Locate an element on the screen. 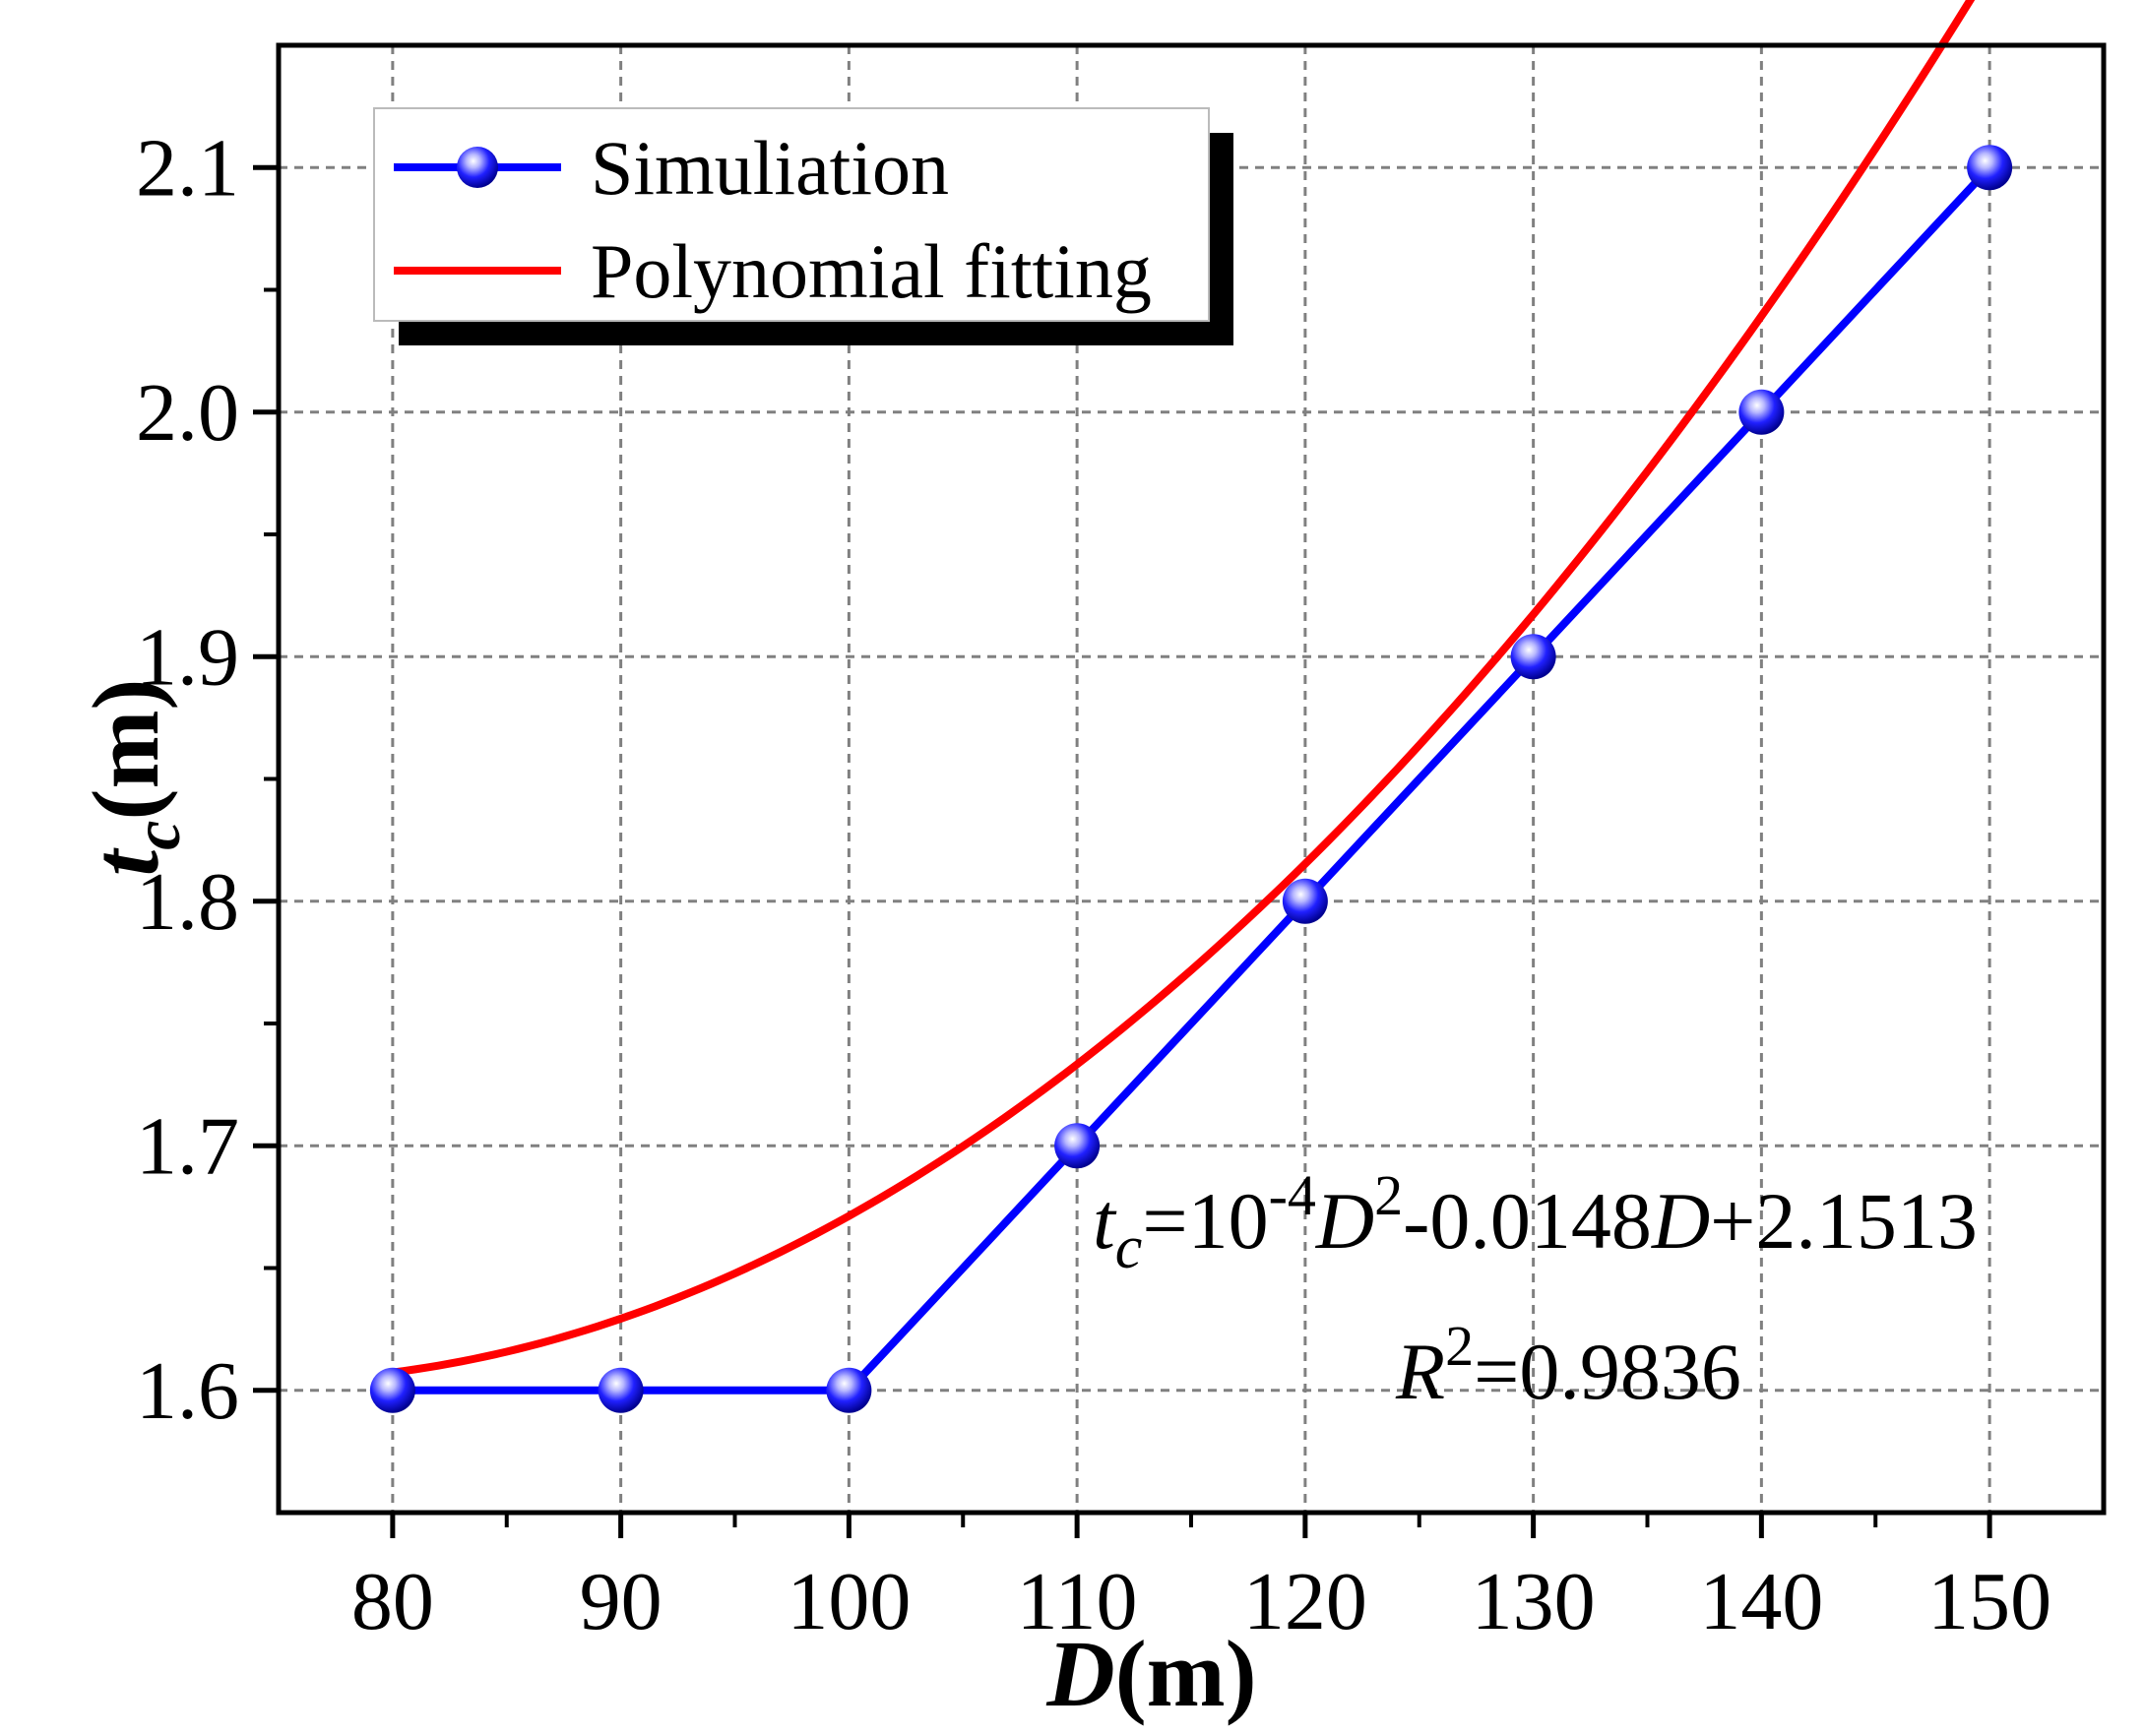 Image resolution: width=2145 pixels, height=1736 pixels. y-tick-label: 2.1 is located at coordinates (188, 168).